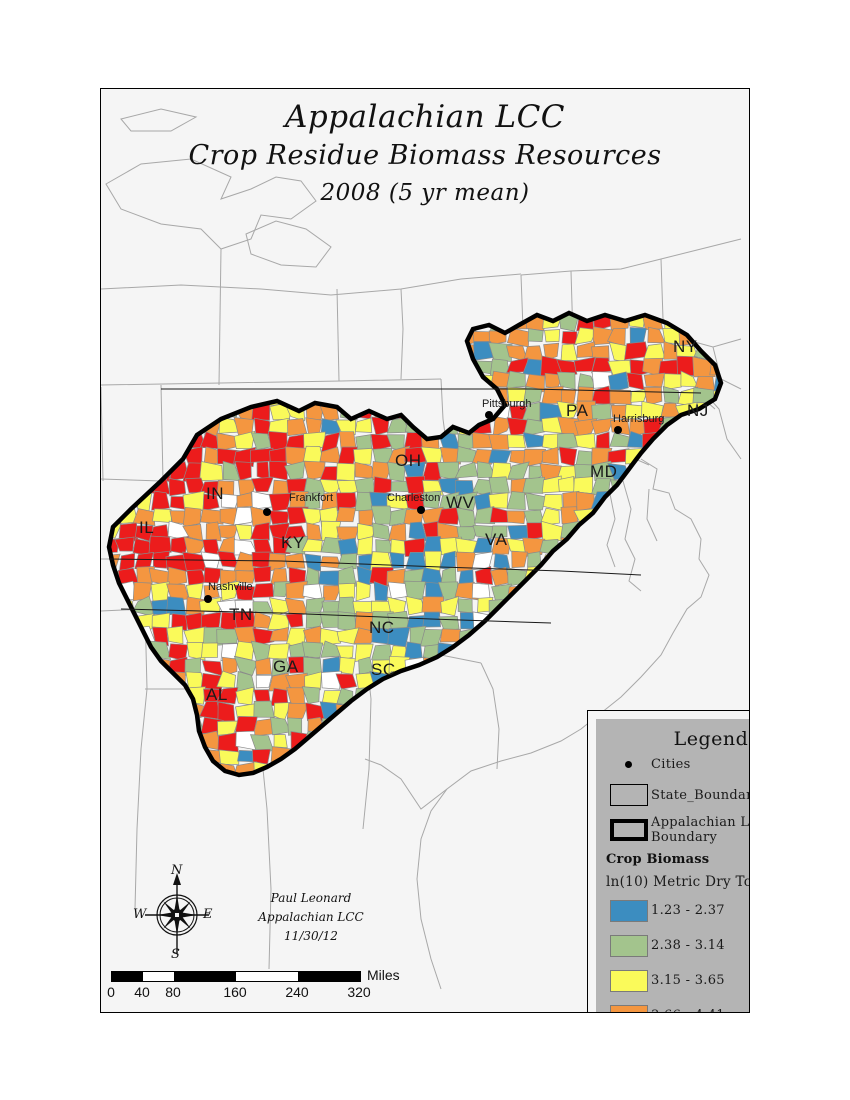  Describe the element at coordinates (217, 694) in the screenshot. I see `state-label-al: AL` at that location.